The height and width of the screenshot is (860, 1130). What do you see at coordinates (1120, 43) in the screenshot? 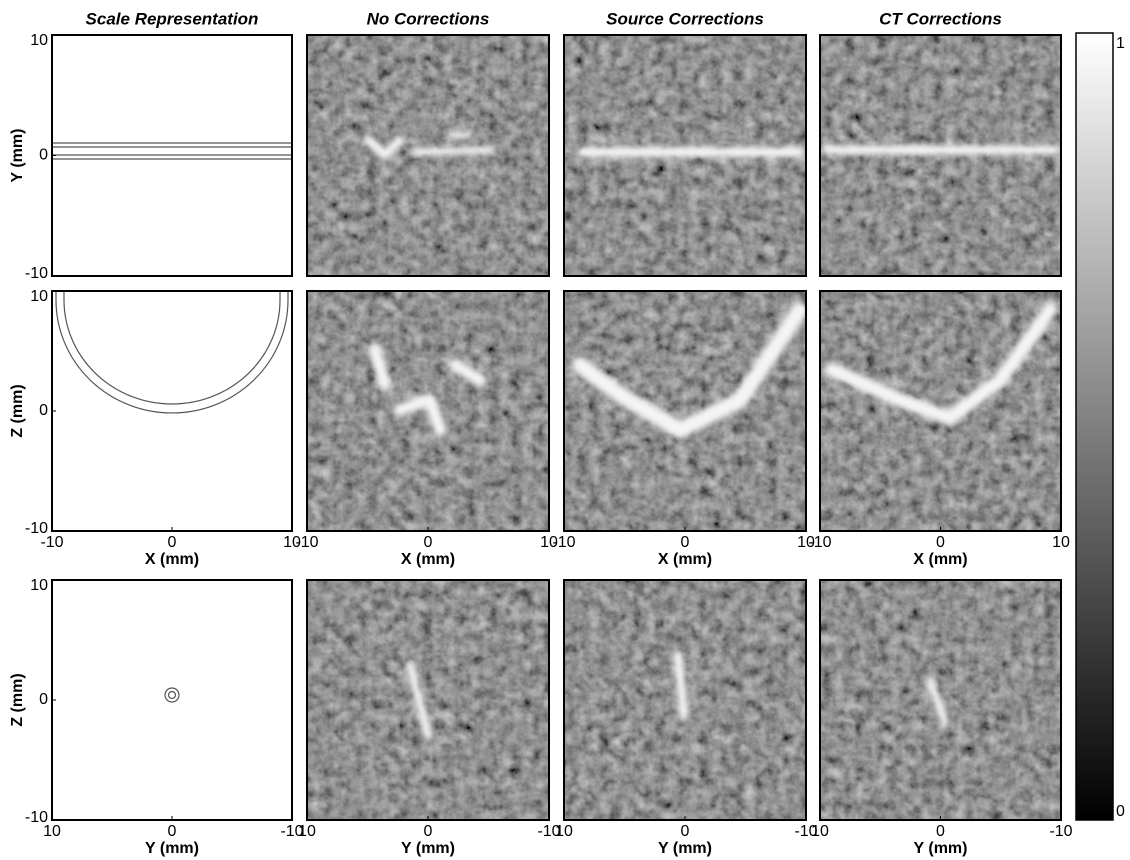
I see `colorbar-tick-label: 1` at bounding box center [1120, 43].